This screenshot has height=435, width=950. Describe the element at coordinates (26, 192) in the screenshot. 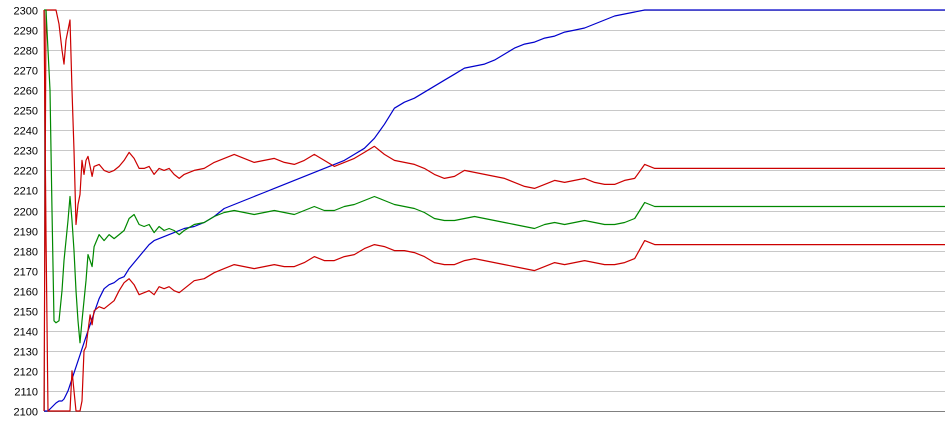

I see `y-tick-label: 2210` at that location.